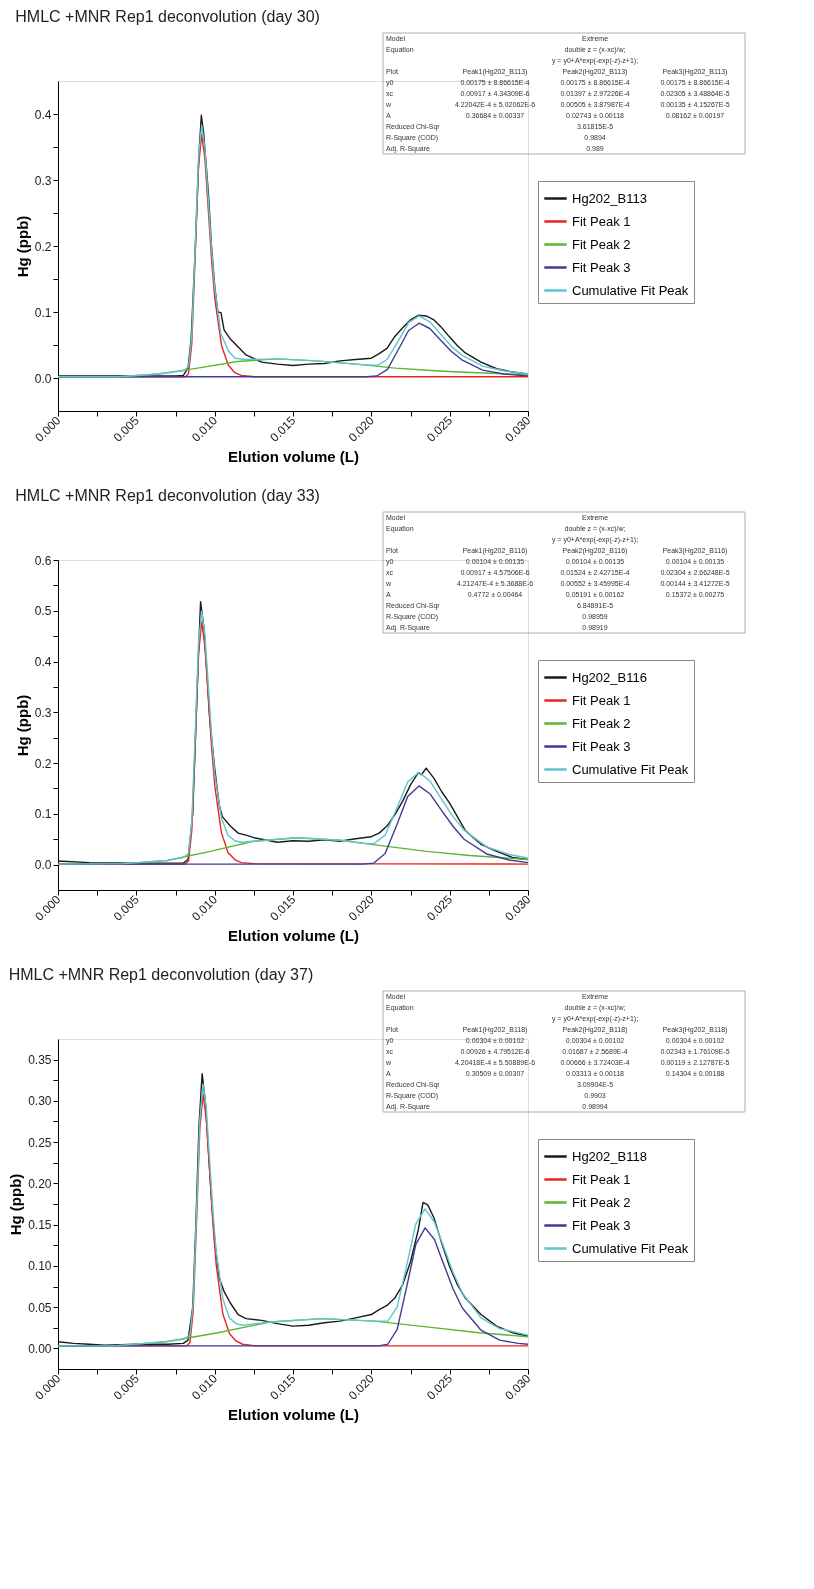  I want to click on chart-title: HMLC +MNR Rep1 deconvolution (day 33), so click(167, 495).